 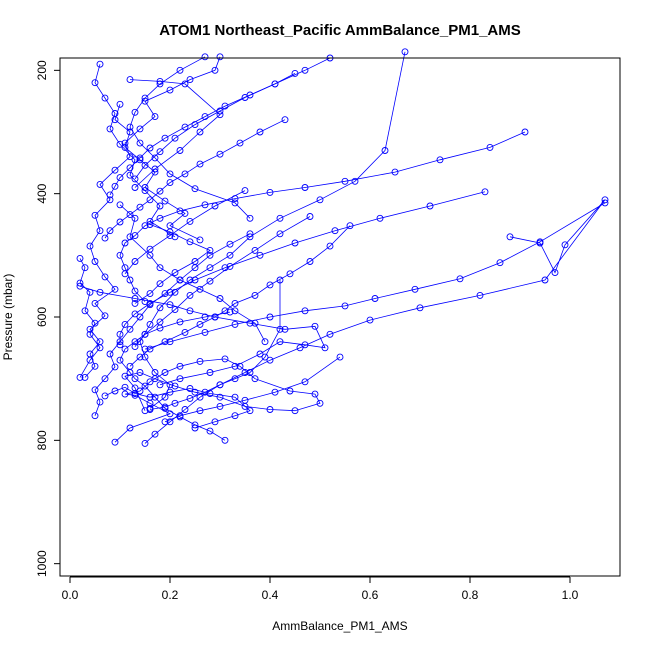 I want to click on y-tick-label: 400, so click(x=42, y=193).